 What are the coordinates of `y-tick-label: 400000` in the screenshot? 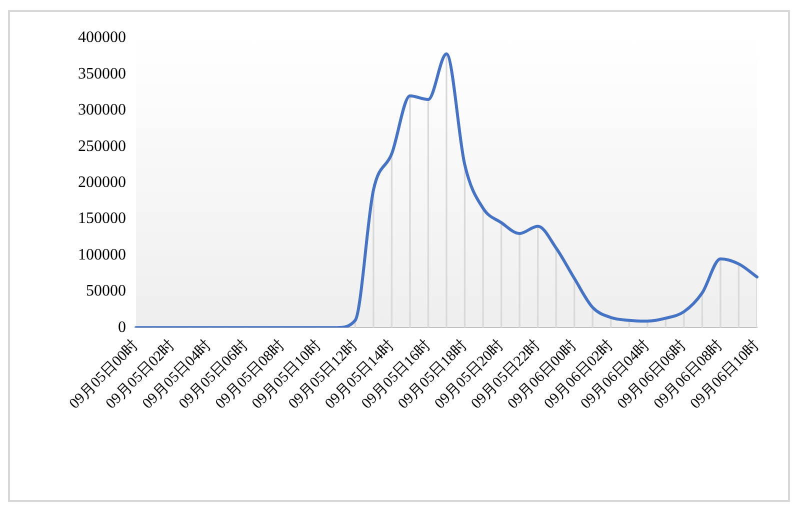 It's located at (102, 37).